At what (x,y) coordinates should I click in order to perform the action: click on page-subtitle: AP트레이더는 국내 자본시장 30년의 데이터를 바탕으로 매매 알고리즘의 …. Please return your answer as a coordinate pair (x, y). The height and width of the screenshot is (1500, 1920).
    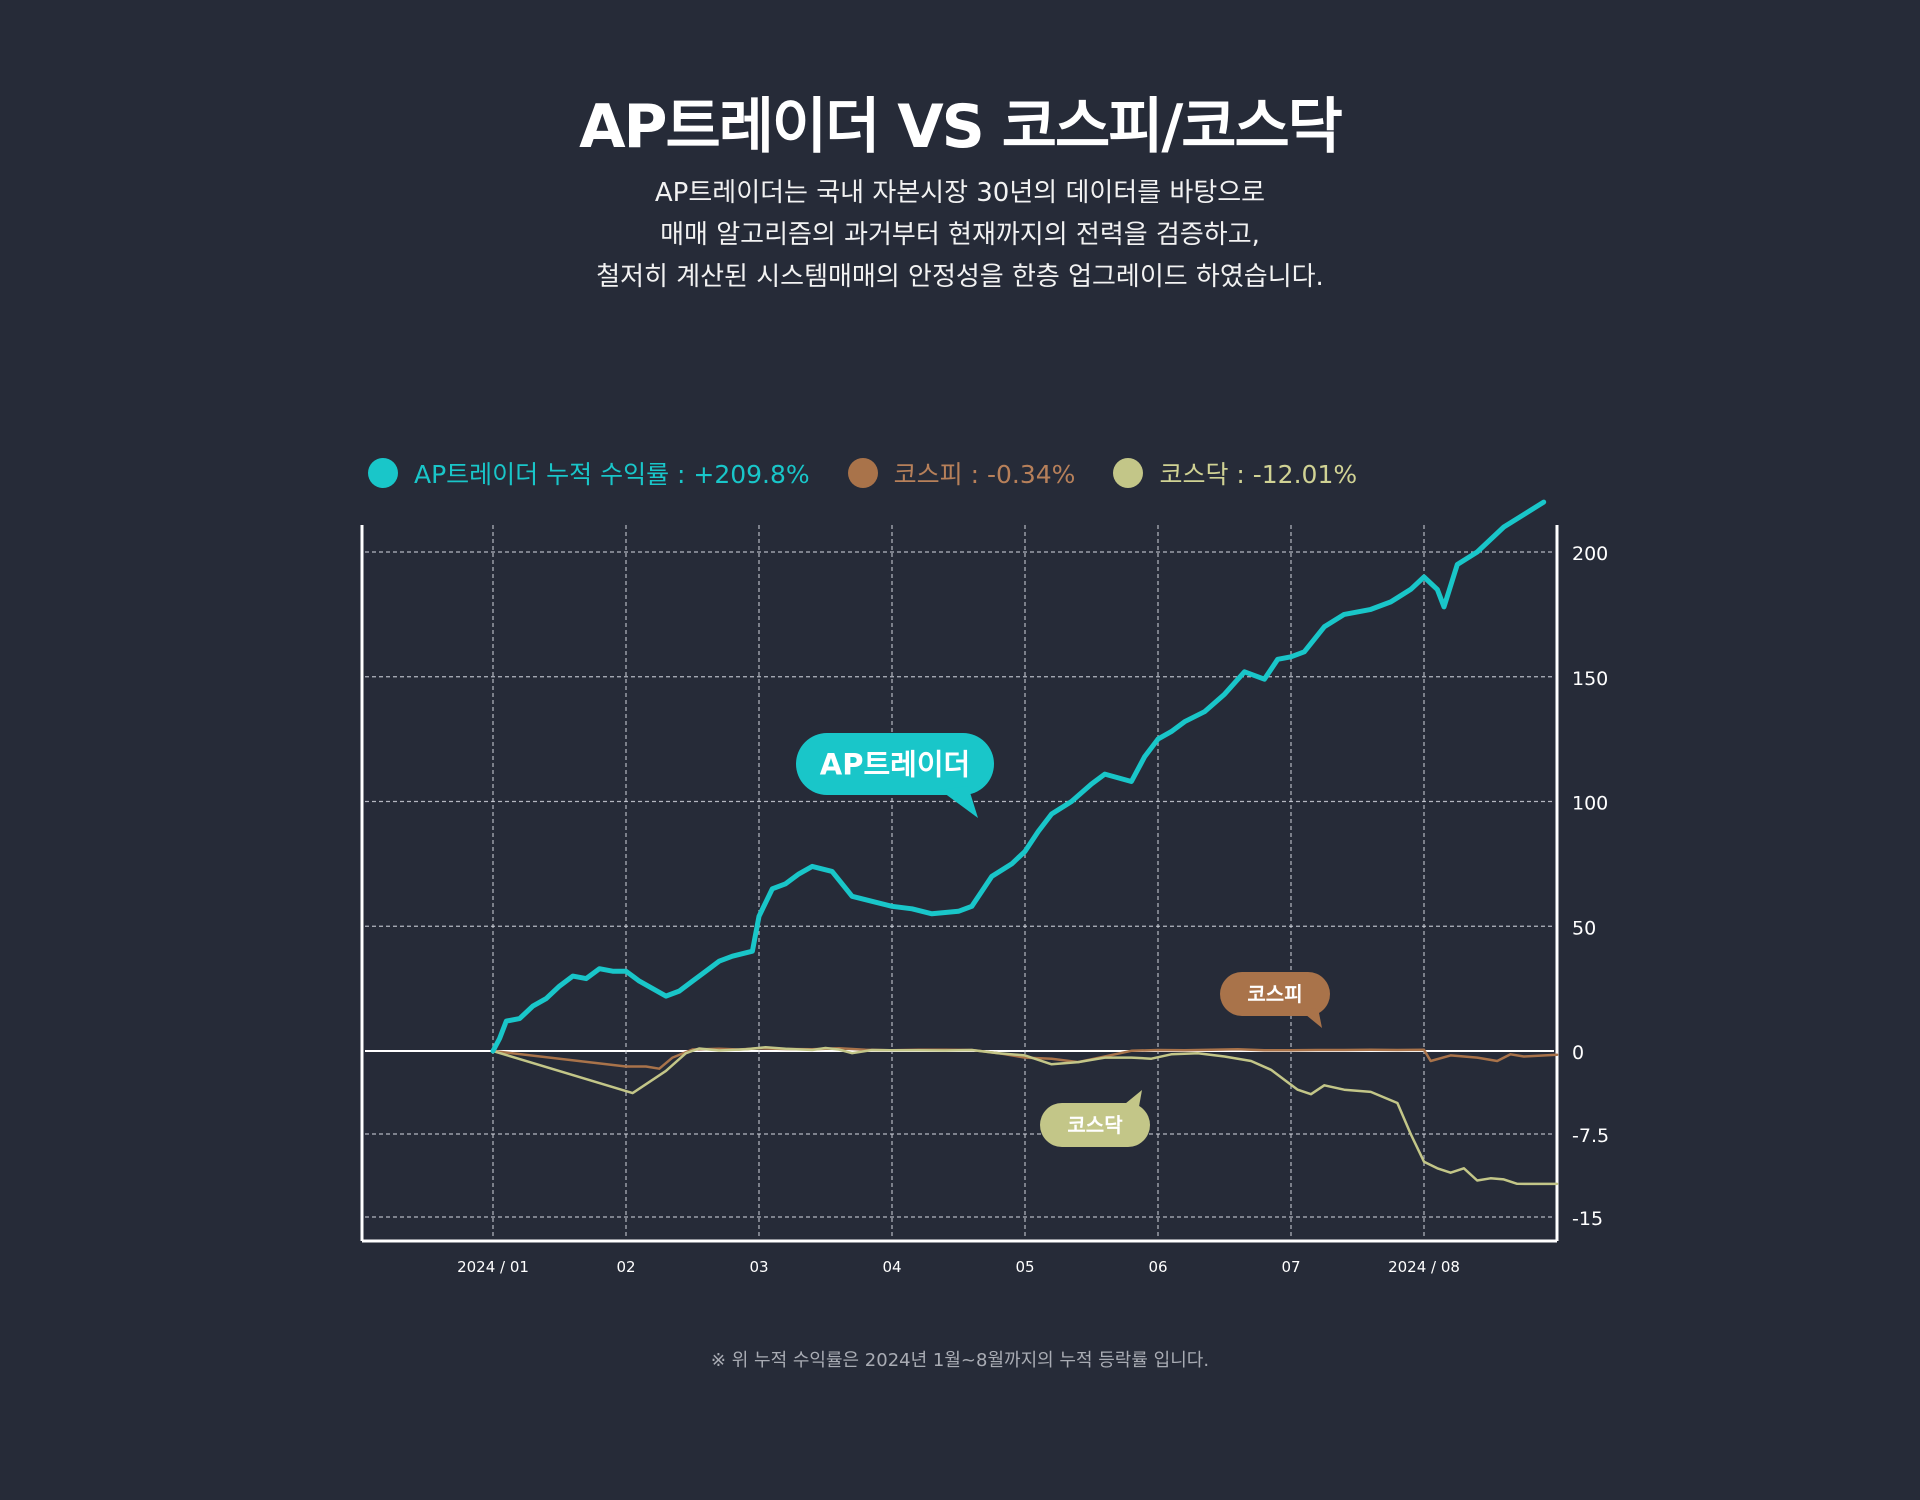
    Looking at the image, I should click on (960, 235).